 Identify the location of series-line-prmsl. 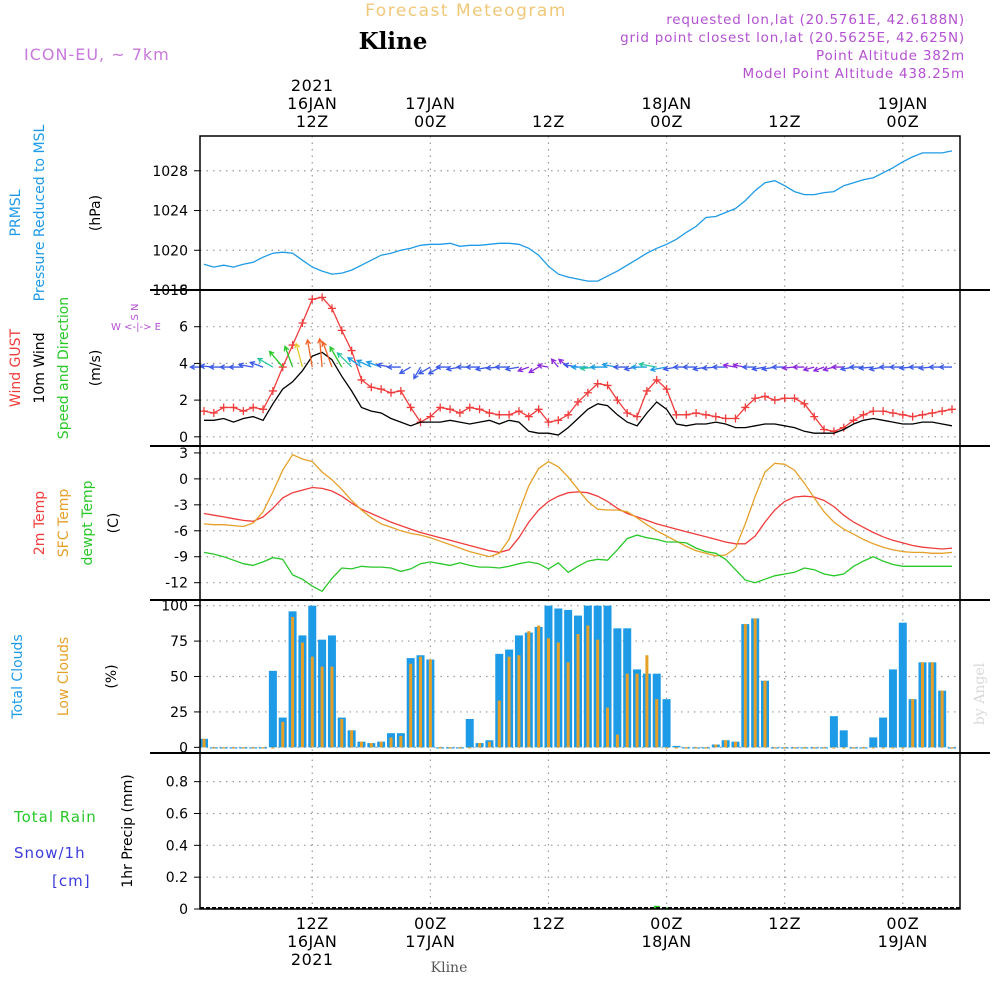
(578, 216).